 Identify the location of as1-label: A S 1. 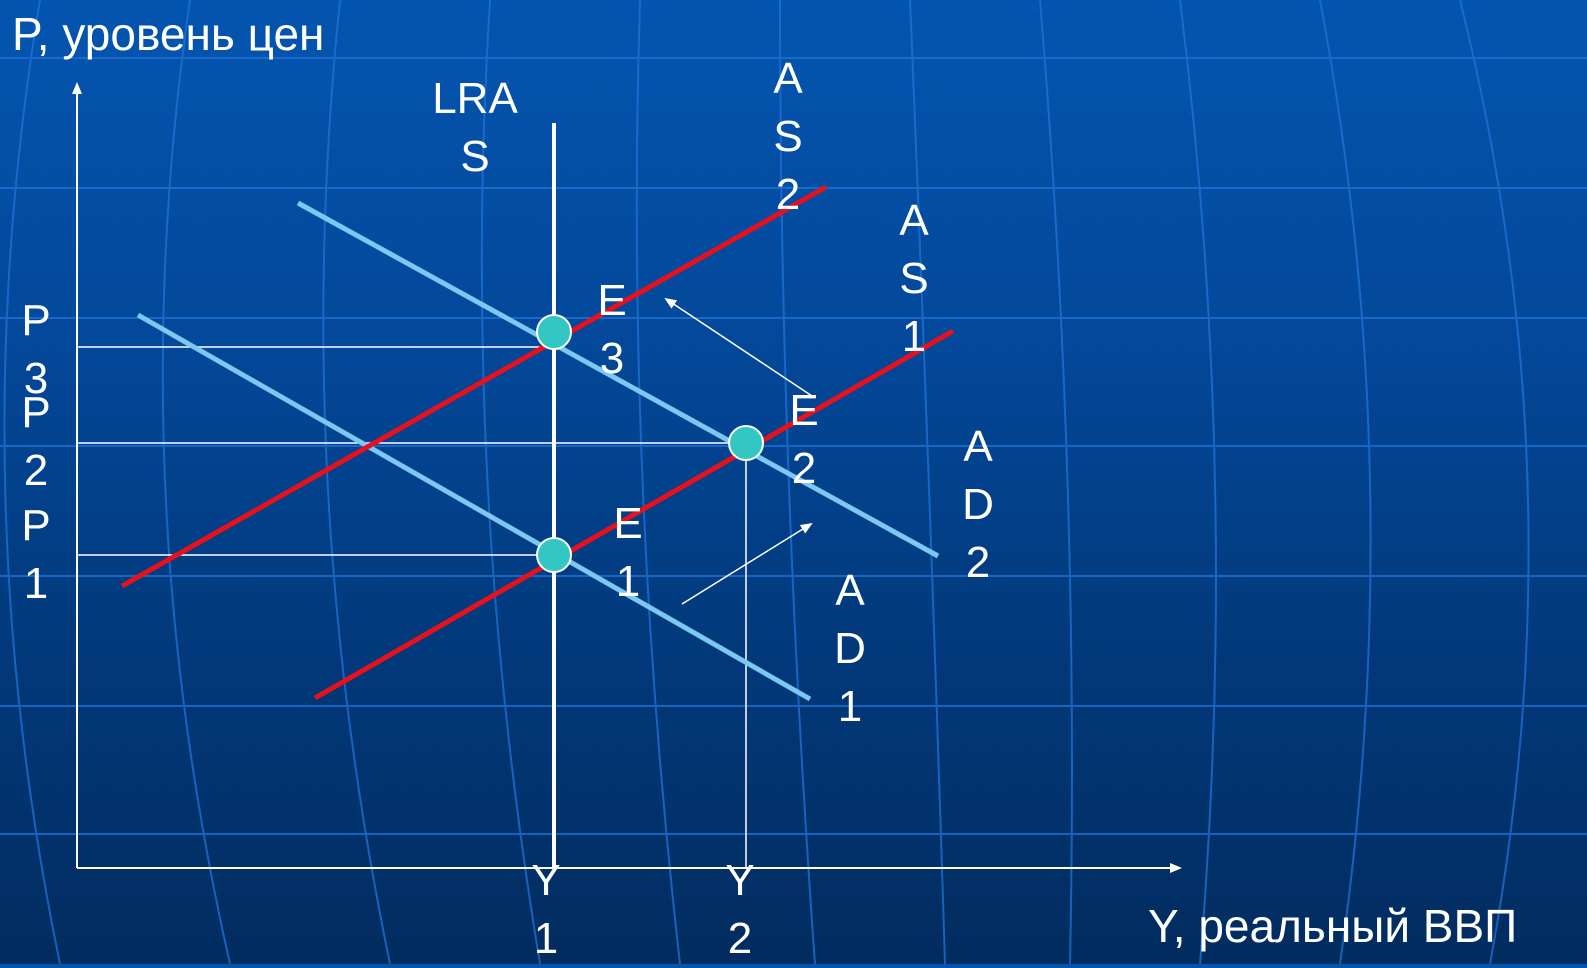
(914, 278).